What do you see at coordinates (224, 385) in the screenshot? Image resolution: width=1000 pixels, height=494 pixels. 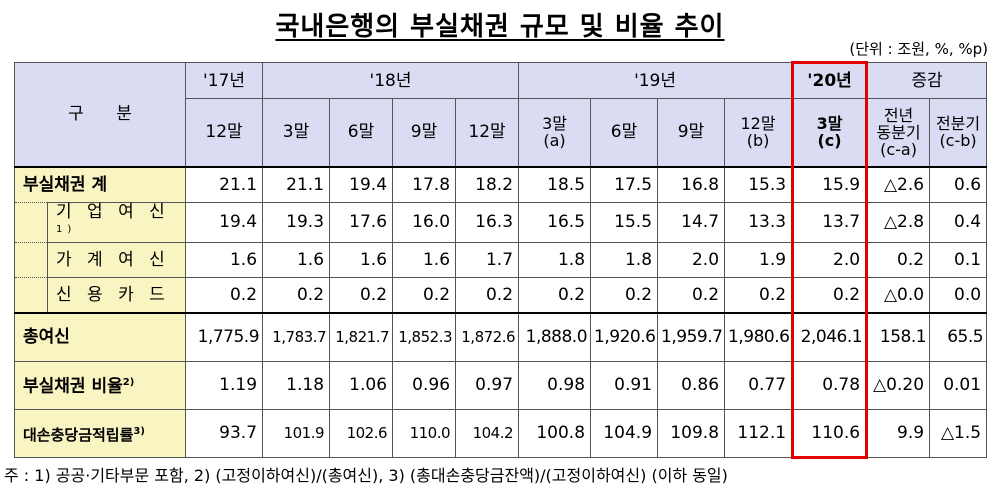 I see `cell: 1.19` at bounding box center [224, 385].